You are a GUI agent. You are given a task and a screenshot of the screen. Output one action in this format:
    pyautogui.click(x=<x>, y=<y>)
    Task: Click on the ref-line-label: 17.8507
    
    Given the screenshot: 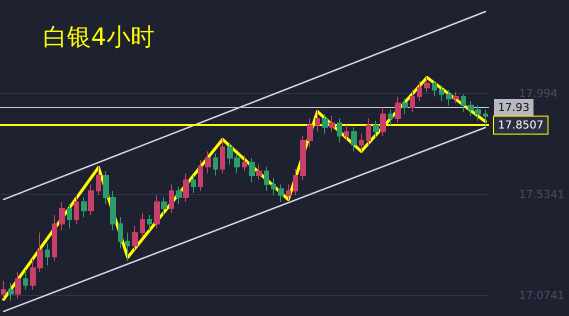 What is the action you would take?
    pyautogui.click(x=521, y=125)
    